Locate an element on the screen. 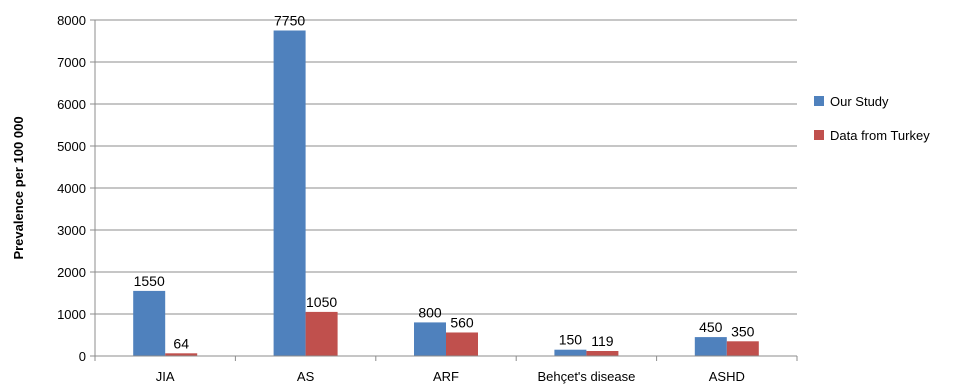  y-tick-label: 0 is located at coordinates (82, 356).